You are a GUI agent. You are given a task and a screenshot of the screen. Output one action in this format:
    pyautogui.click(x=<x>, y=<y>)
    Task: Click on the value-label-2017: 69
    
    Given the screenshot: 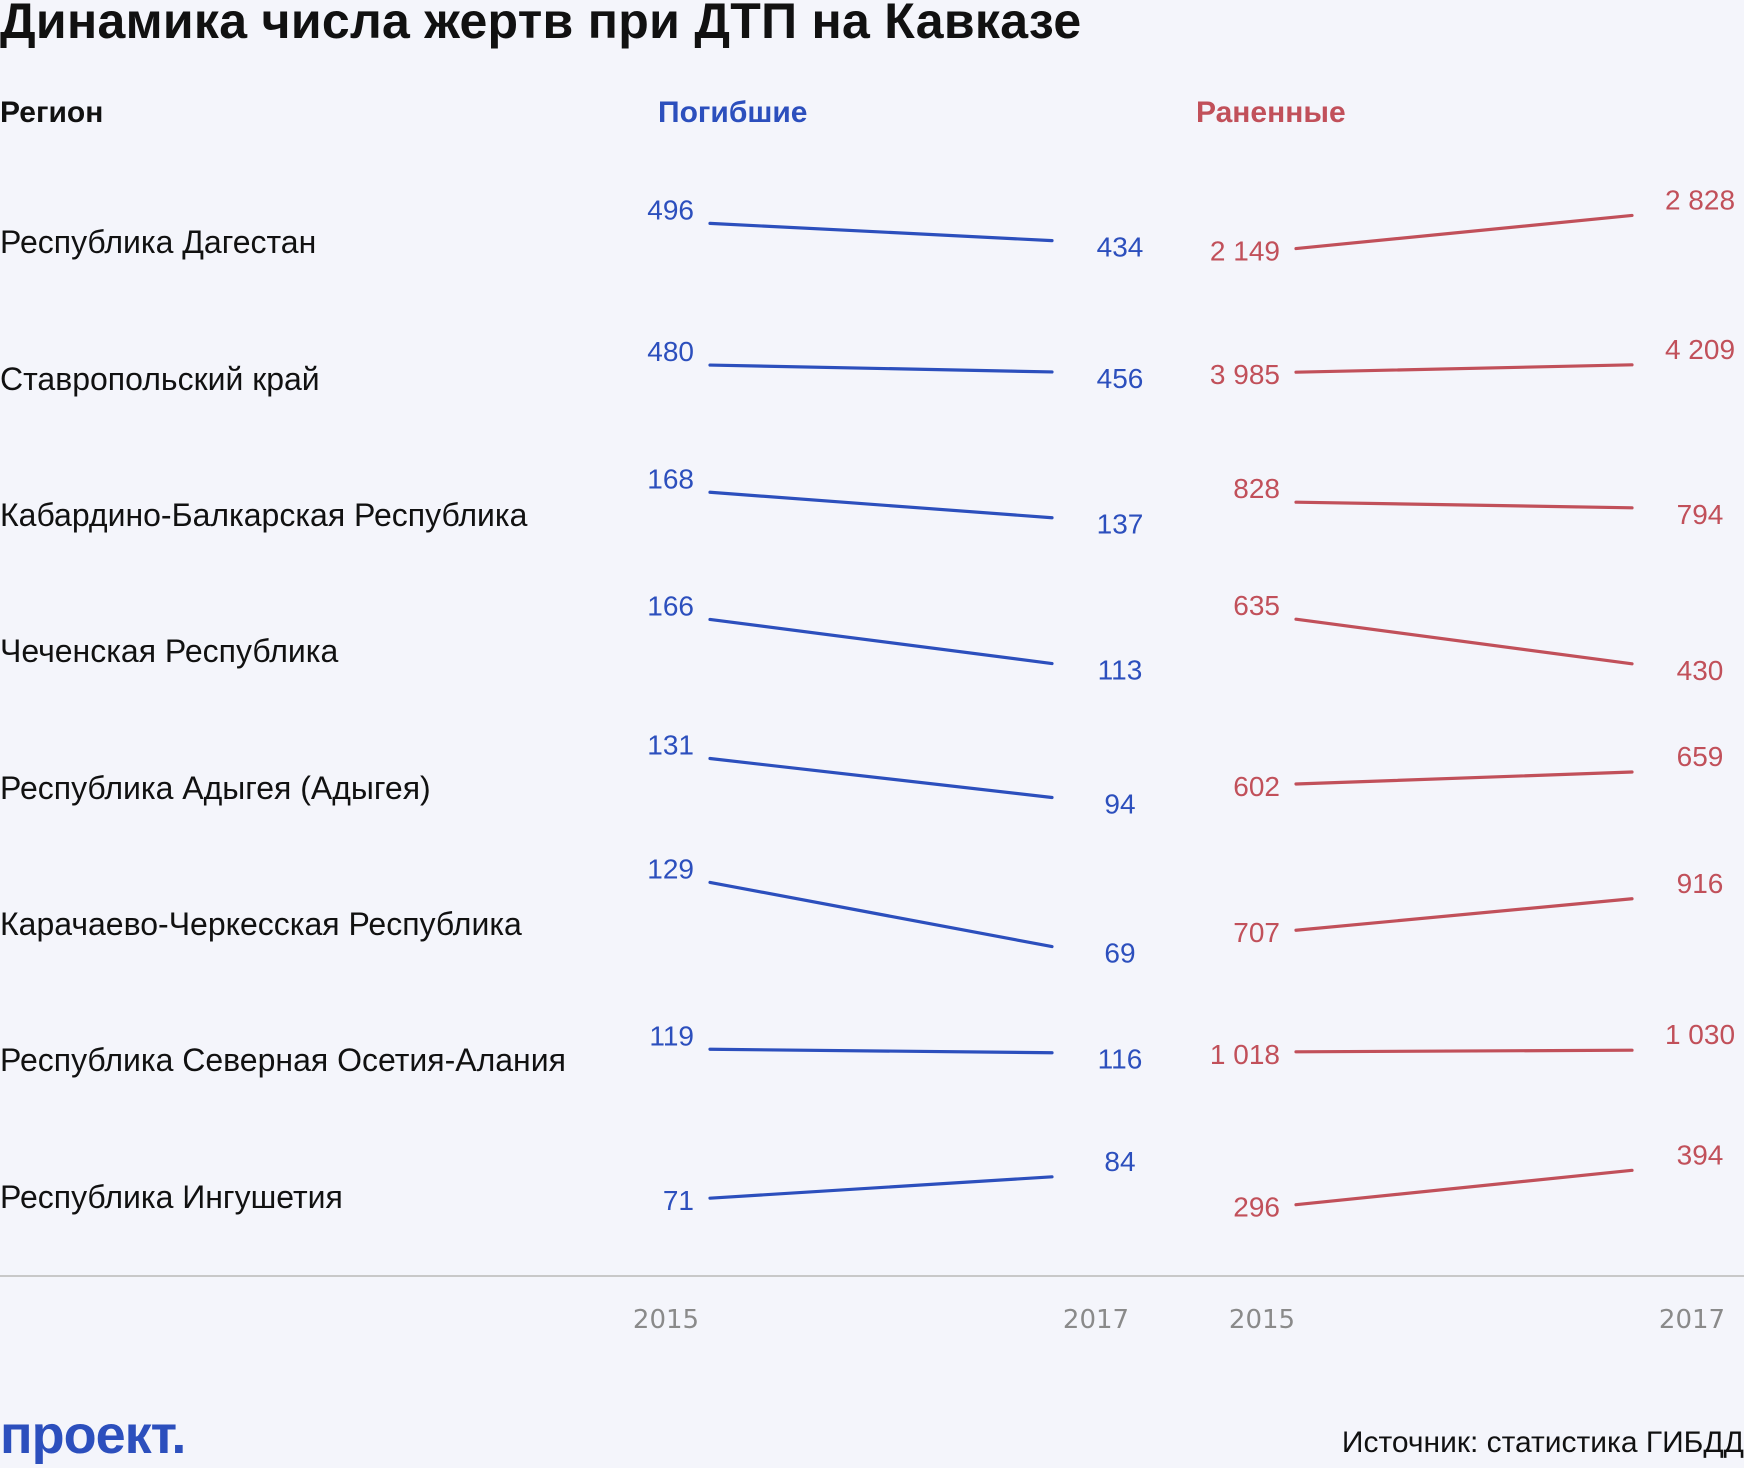 What is the action you would take?
    pyautogui.click(x=1119, y=953)
    